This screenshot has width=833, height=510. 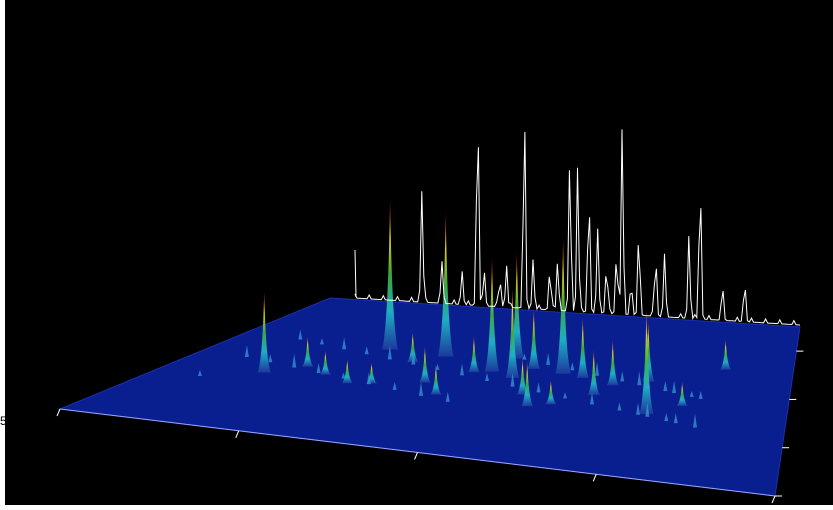 What do you see at coordinates (383, 479) in the screenshot?
I see `x-tick-label: 2598` at bounding box center [383, 479].